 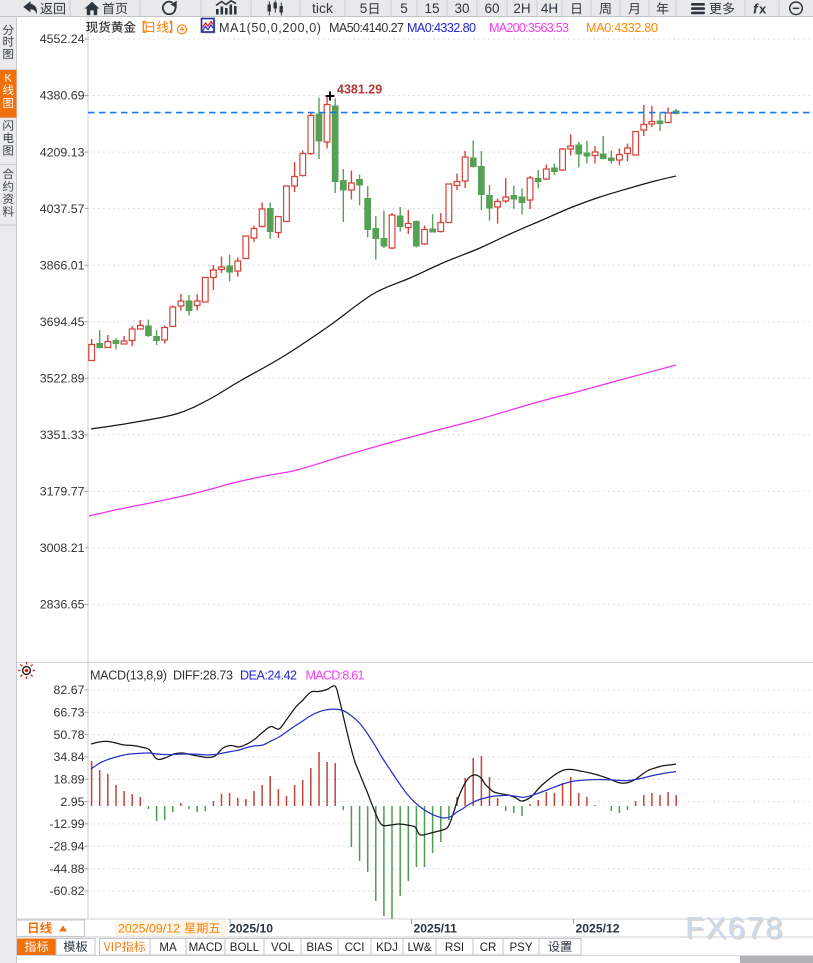 What do you see at coordinates (763, 8) in the screenshot?
I see `svg-text: x` at bounding box center [763, 8].